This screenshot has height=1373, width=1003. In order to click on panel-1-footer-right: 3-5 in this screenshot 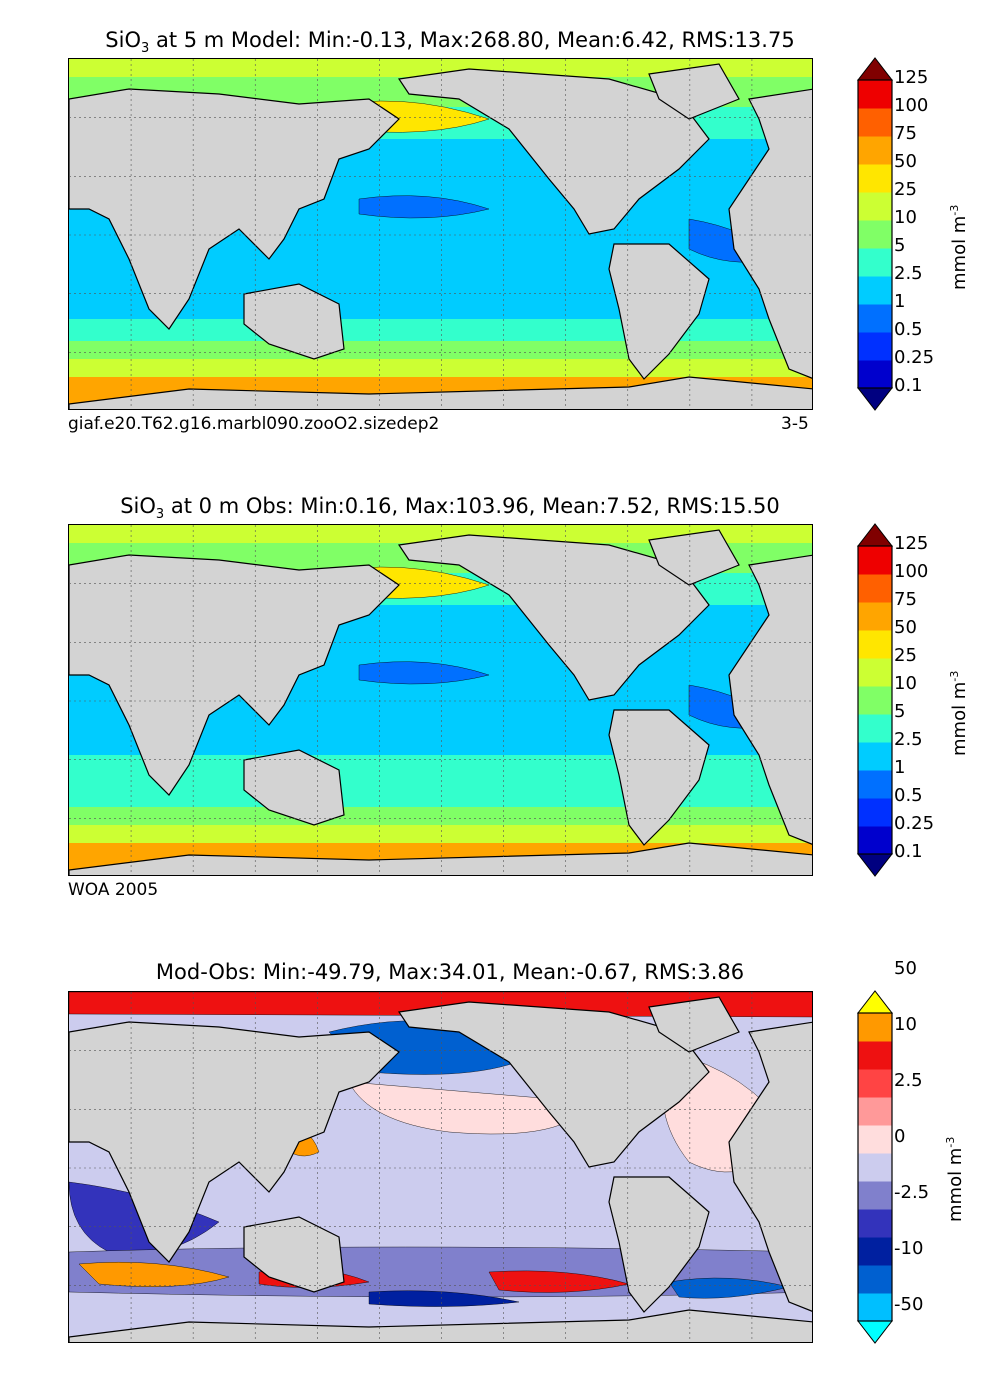, I will do `click(795, 424)`.